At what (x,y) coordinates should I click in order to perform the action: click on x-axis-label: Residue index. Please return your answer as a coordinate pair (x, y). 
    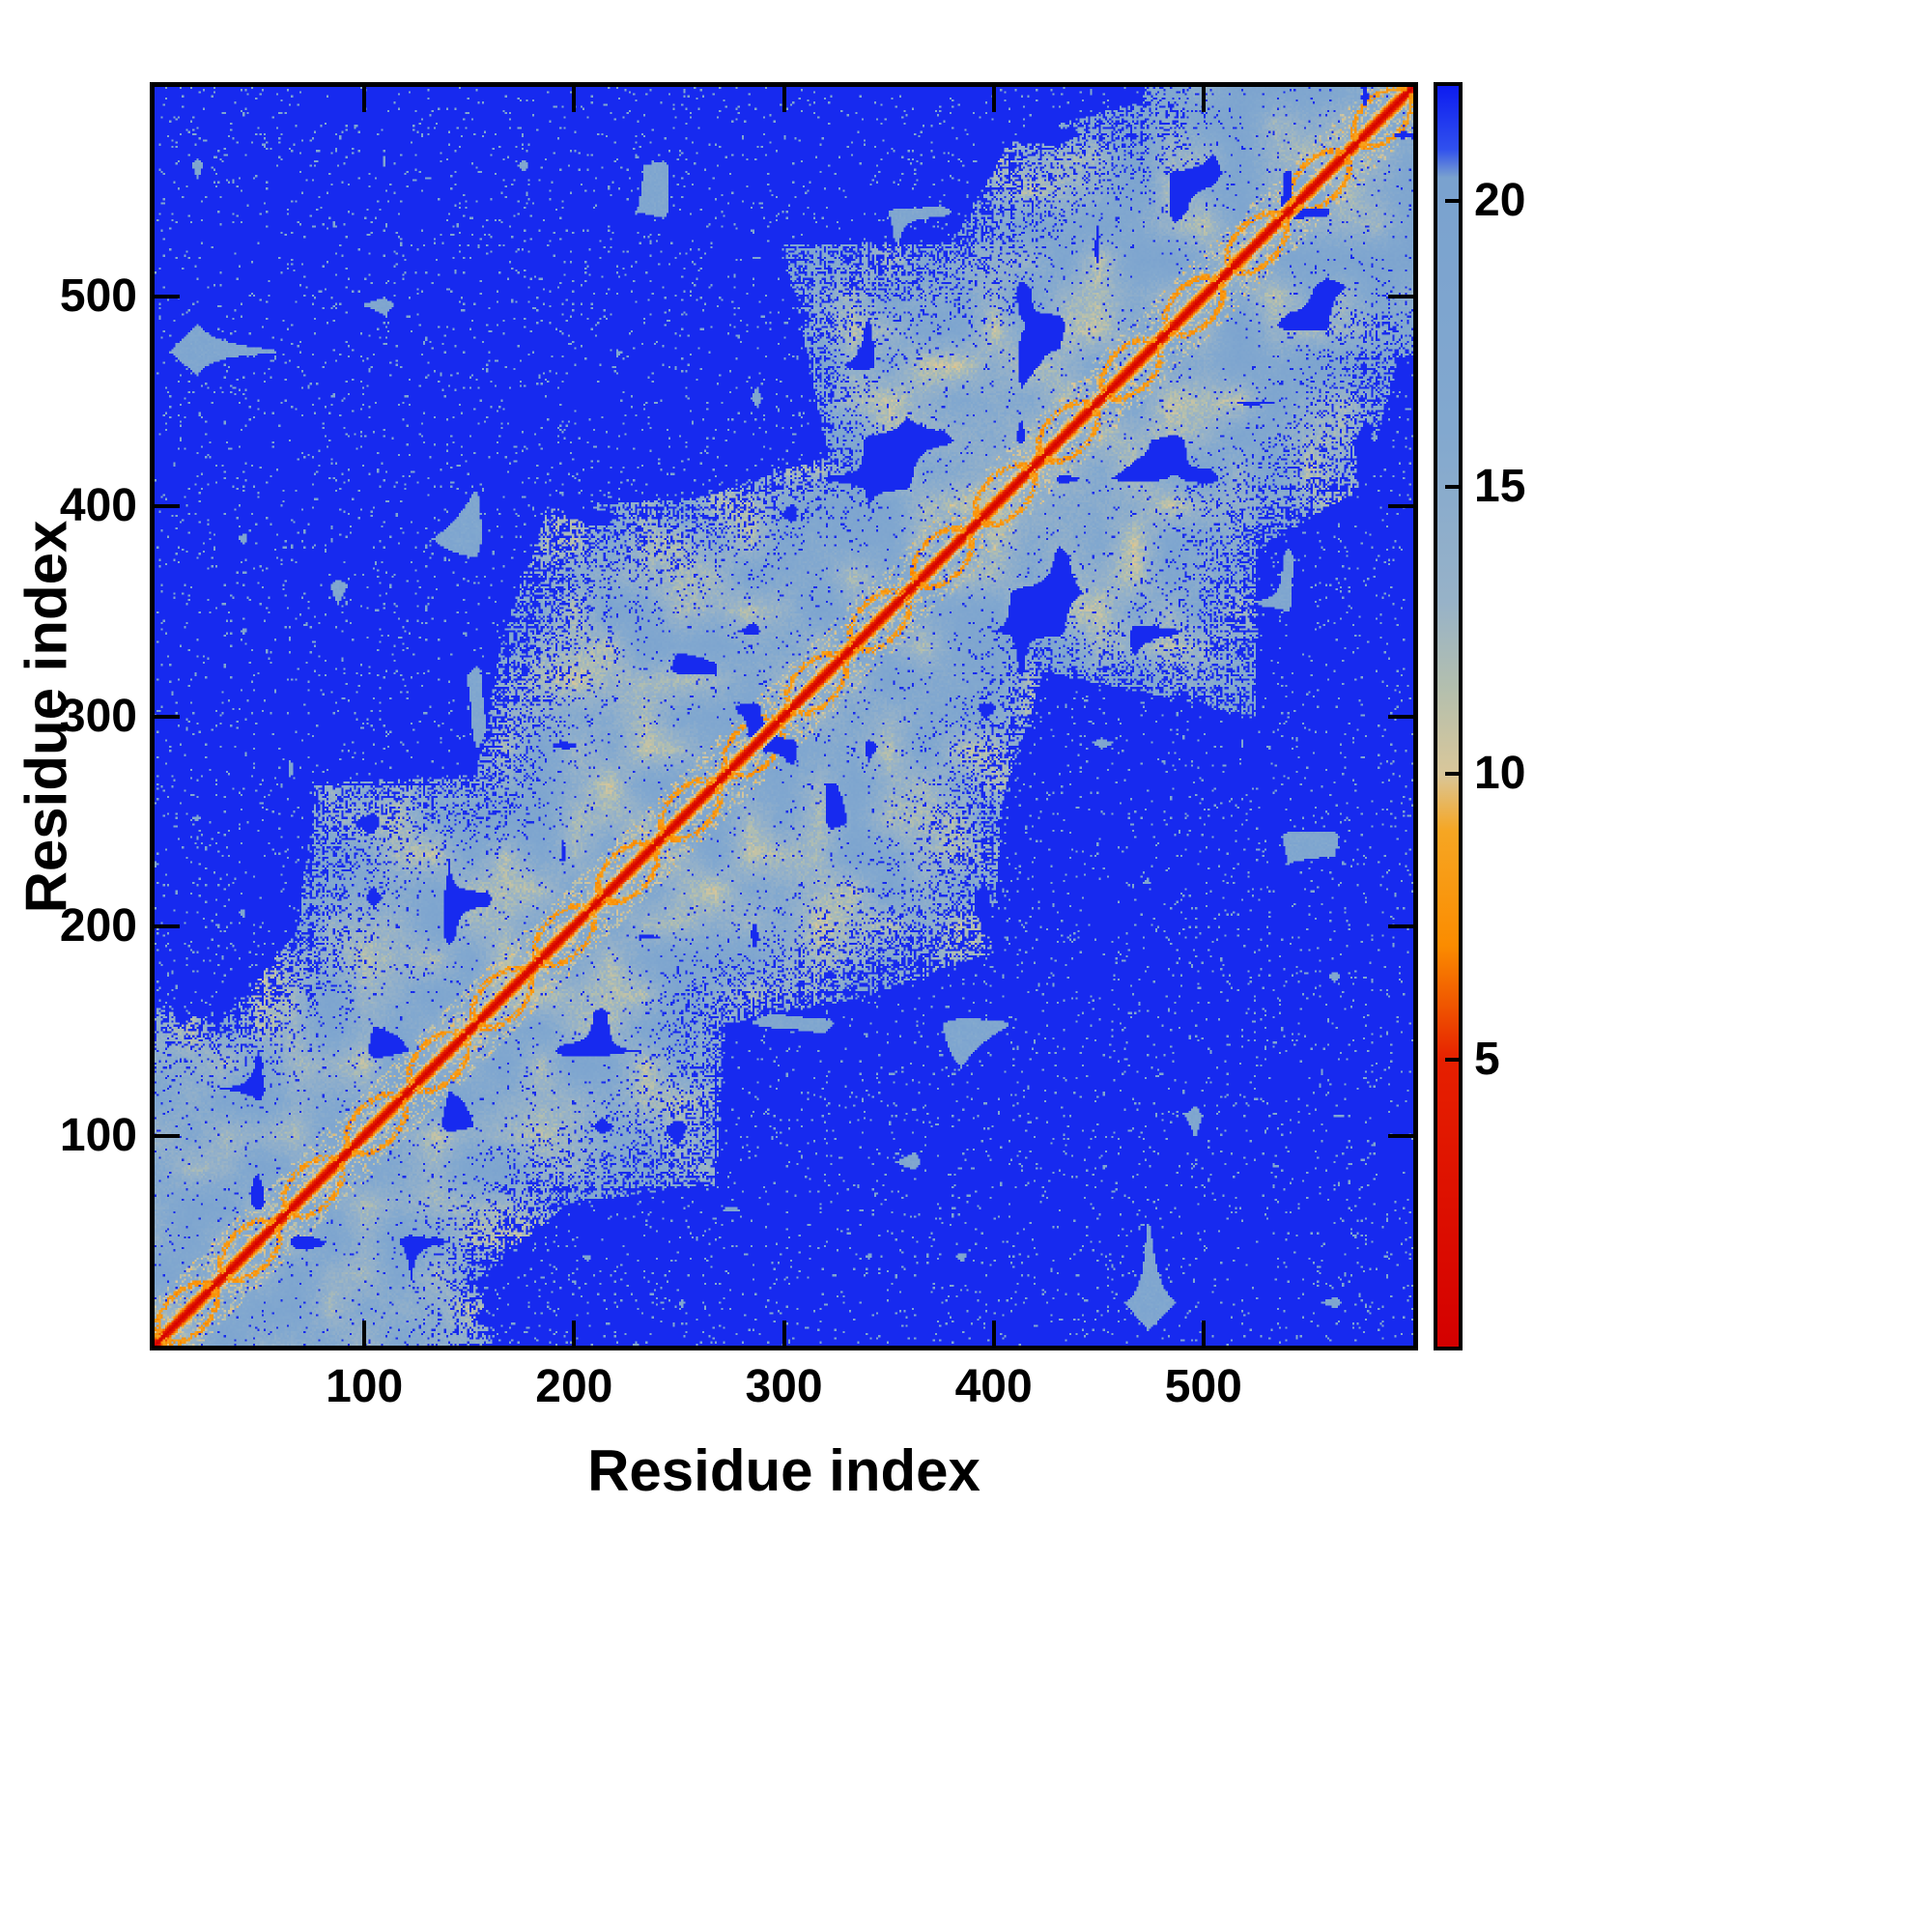
    Looking at the image, I should click on (783, 1470).